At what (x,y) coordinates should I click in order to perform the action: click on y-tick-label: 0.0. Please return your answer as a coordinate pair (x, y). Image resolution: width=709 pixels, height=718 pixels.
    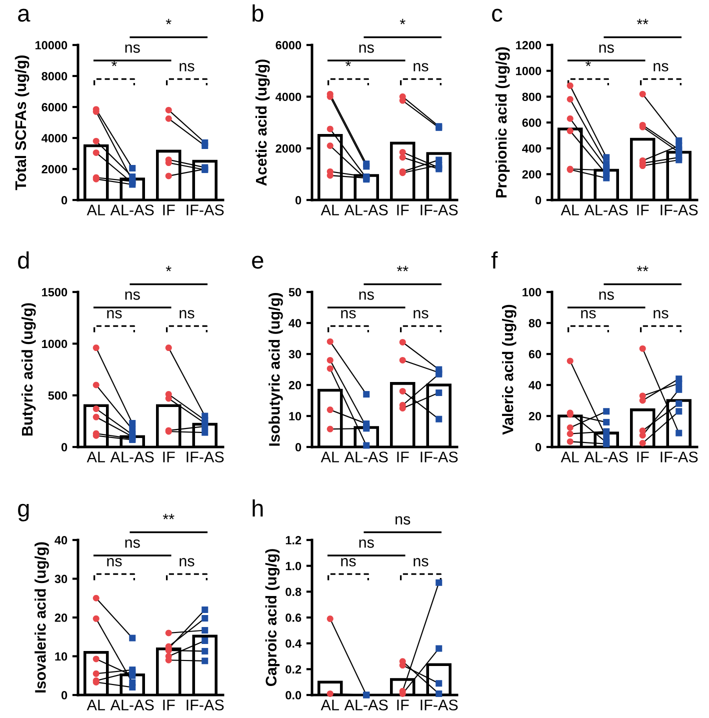
    Looking at the image, I should click on (294, 695).